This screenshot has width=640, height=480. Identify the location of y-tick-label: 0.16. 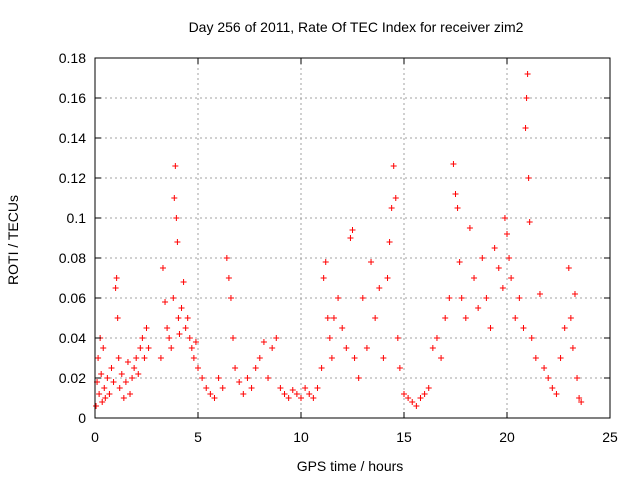
(72, 98).